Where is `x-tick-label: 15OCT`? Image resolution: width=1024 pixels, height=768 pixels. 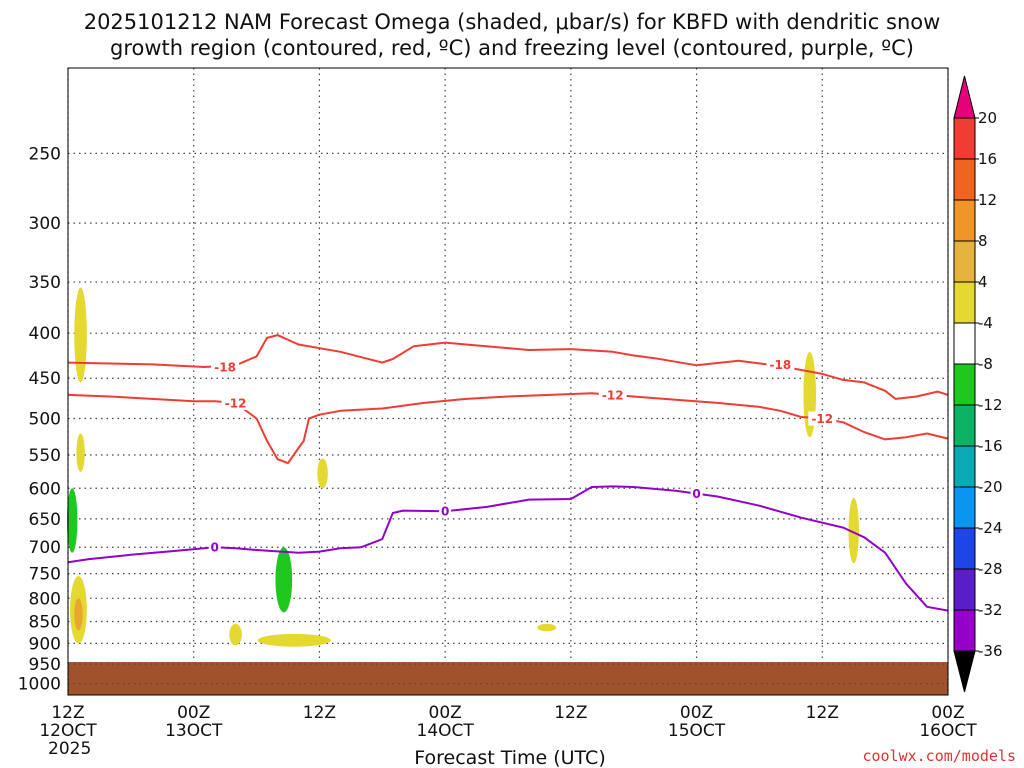
x-tick-label: 15OCT is located at coordinates (697, 731).